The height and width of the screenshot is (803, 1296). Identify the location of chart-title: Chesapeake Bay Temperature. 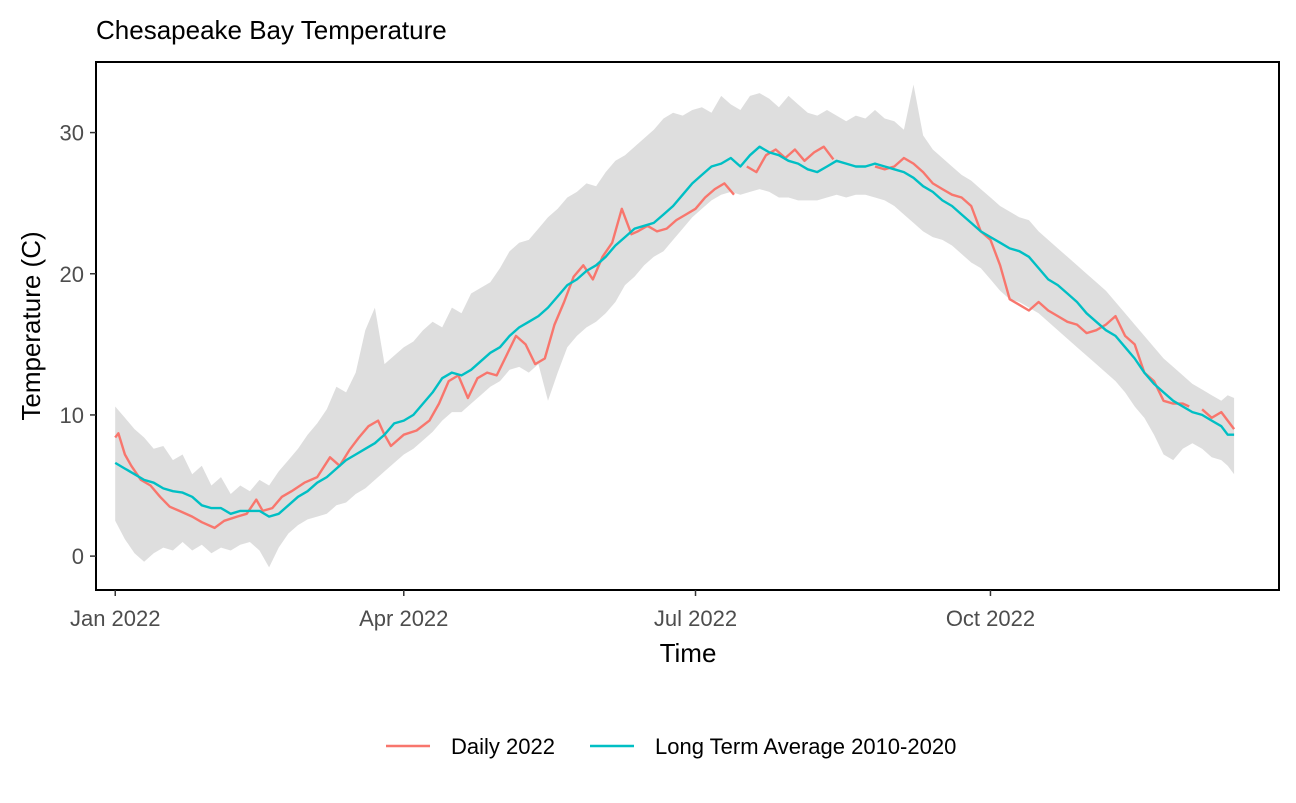
(271, 30).